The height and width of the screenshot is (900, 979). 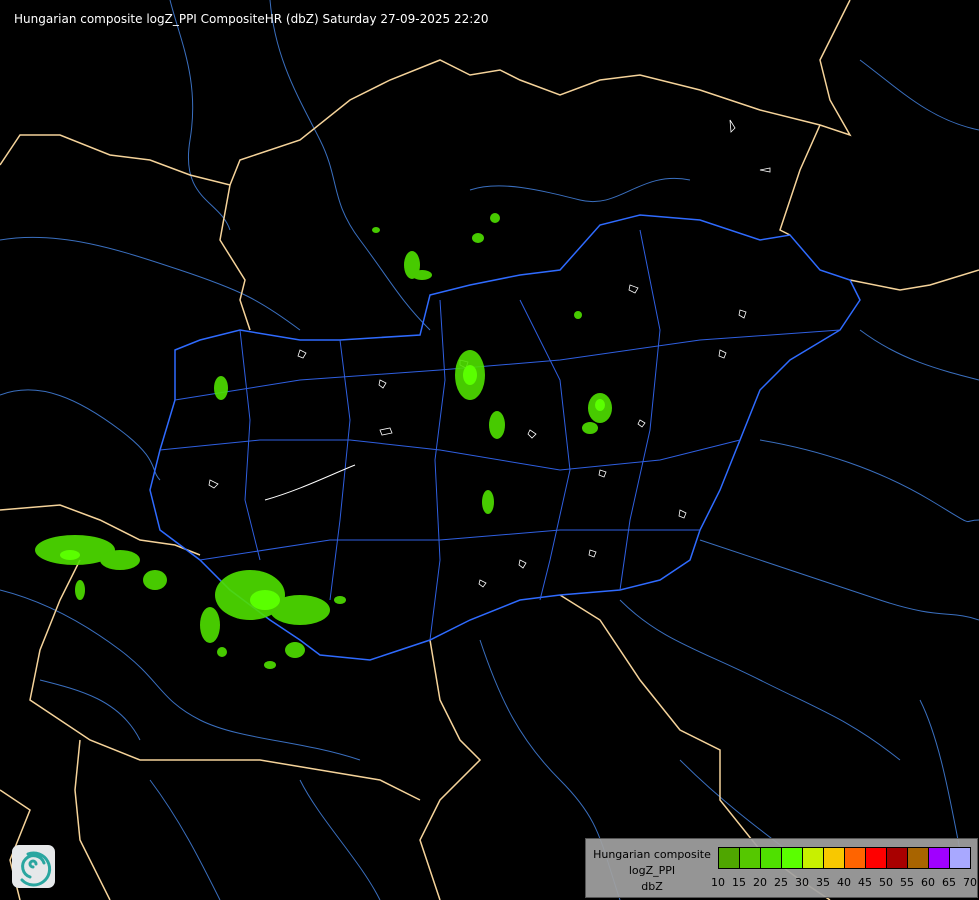 I want to click on legend-tick-label: 65, so click(x=949, y=882).